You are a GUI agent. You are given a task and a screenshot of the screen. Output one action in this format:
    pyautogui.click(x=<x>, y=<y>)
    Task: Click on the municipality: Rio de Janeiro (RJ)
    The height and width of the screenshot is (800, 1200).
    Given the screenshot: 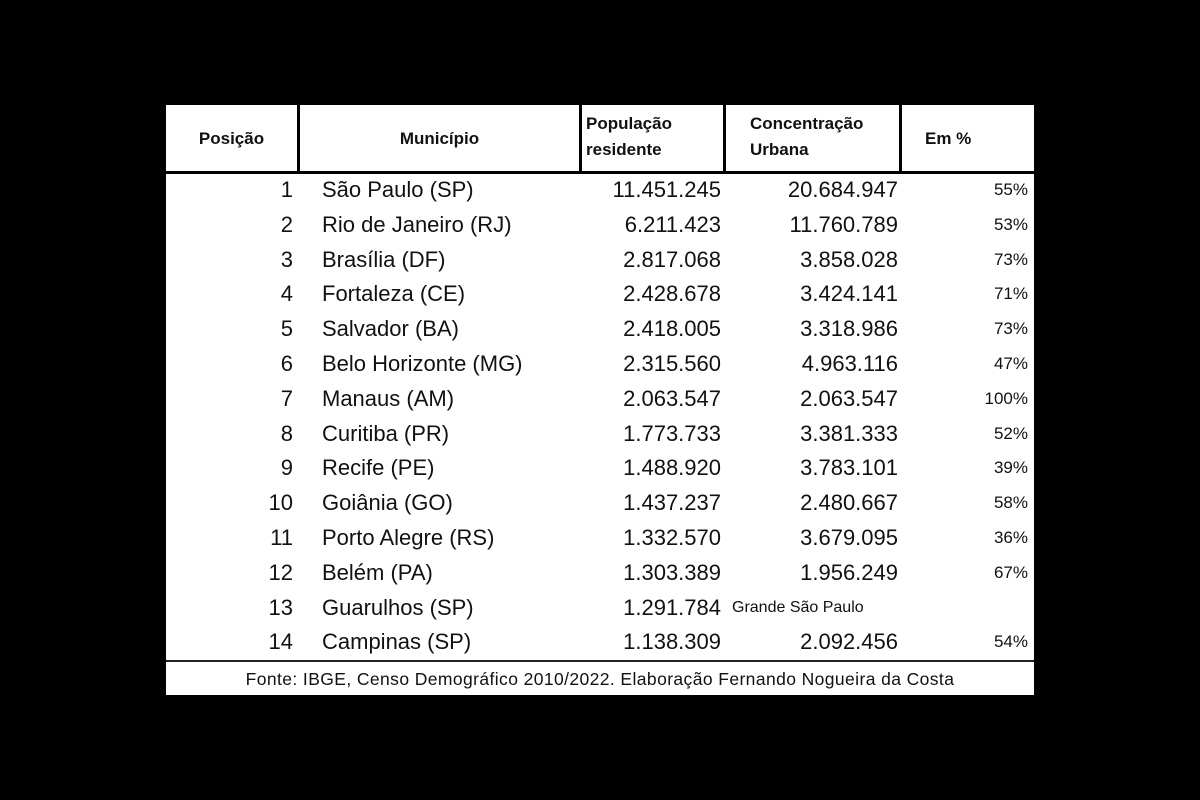 What is the action you would take?
    pyautogui.click(x=417, y=224)
    